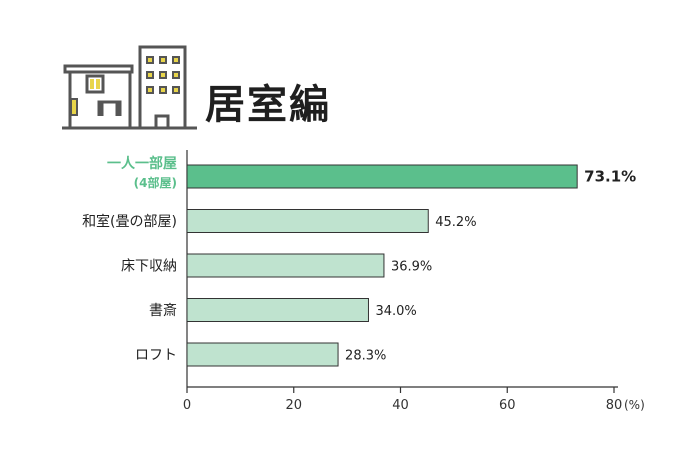 Image resolution: width=700 pixels, height=454 pixels. Describe the element at coordinates (610, 177) in the screenshot. I see `bar-value-label: 73.1%` at that location.